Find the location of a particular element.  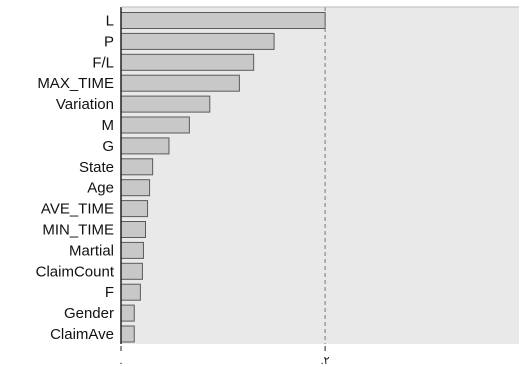

x-tick-label: .۲ is located at coordinates (325, 361).